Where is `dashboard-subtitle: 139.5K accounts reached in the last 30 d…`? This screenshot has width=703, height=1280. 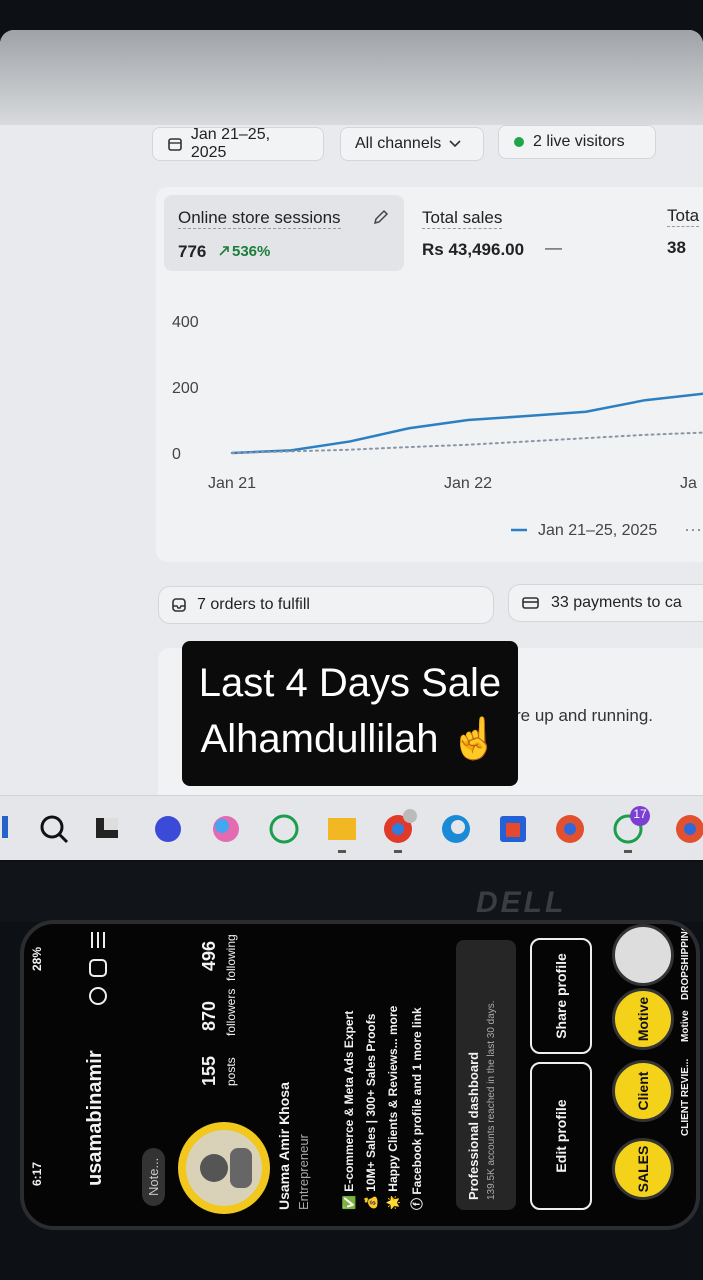
dashboard-subtitle: 139.5K accounts reached in the last 30 d… is located at coordinates (491, 1100).